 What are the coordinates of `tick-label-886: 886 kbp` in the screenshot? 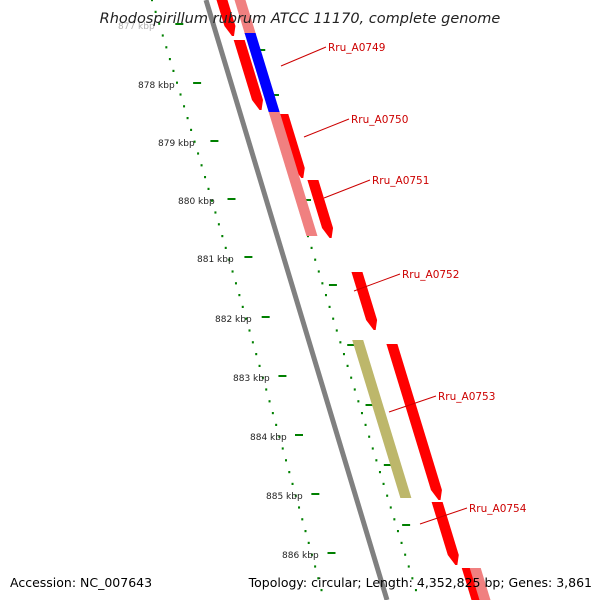 It's located at (300, 556).